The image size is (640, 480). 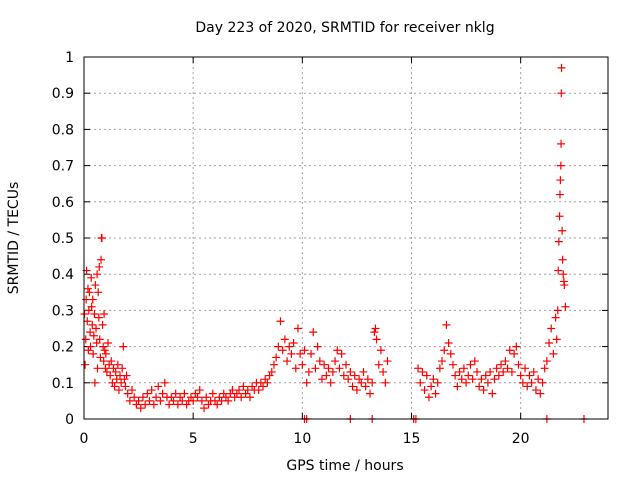 I want to click on y-tick-label: 1, so click(x=69, y=58).